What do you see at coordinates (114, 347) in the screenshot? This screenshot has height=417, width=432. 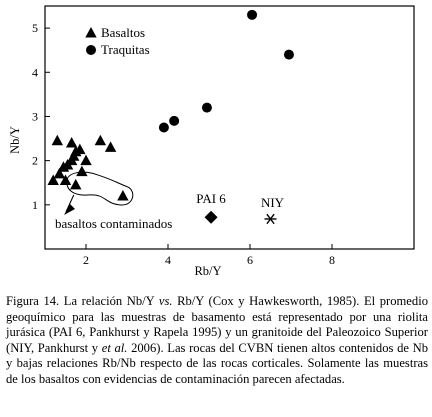 I see `caption-etal: et al.` at bounding box center [114, 347].